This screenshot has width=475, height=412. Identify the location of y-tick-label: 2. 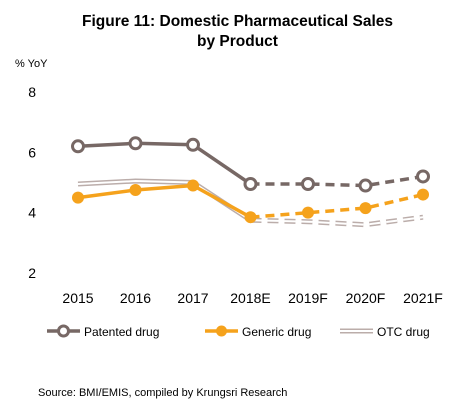
(32, 273).